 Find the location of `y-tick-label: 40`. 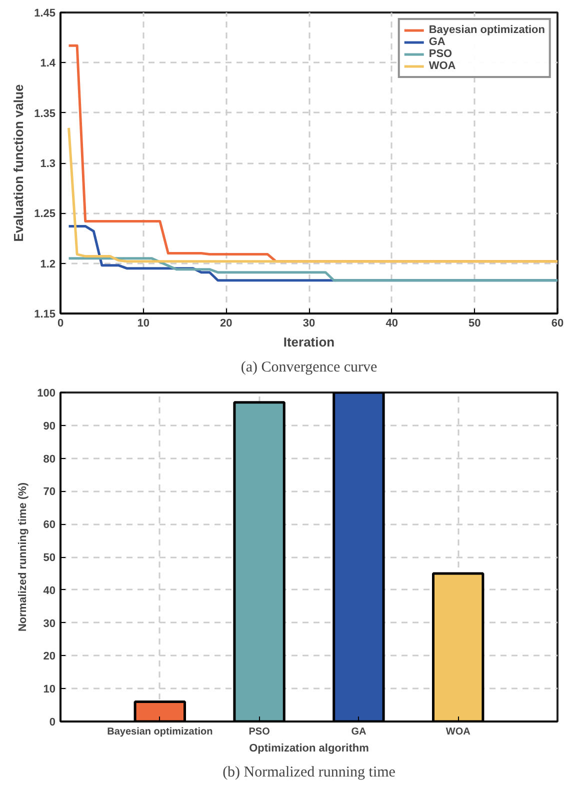

y-tick-label: 40 is located at coordinates (49, 590).